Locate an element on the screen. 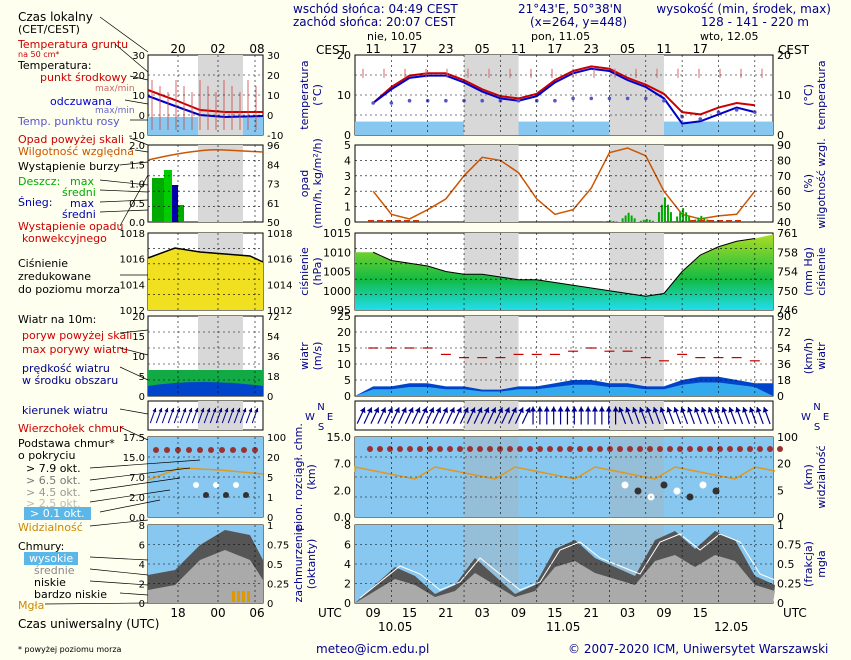  legend-local-time-sub: (CET/CEST) is located at coordinates (49, 29).